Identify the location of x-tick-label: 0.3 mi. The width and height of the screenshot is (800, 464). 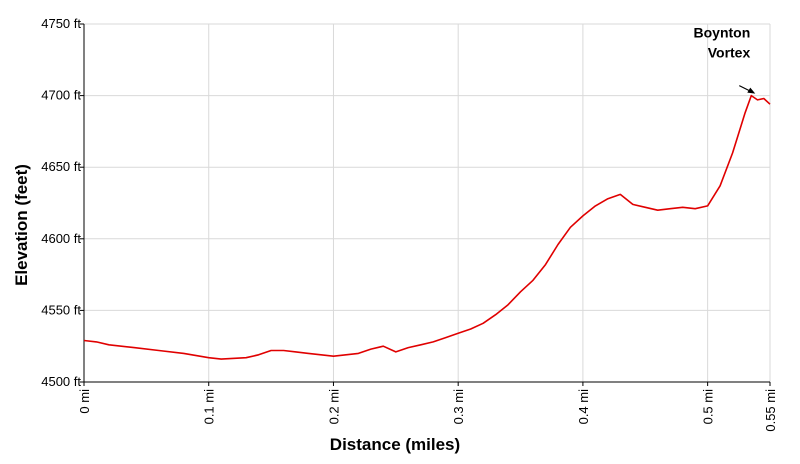
(458, 407).